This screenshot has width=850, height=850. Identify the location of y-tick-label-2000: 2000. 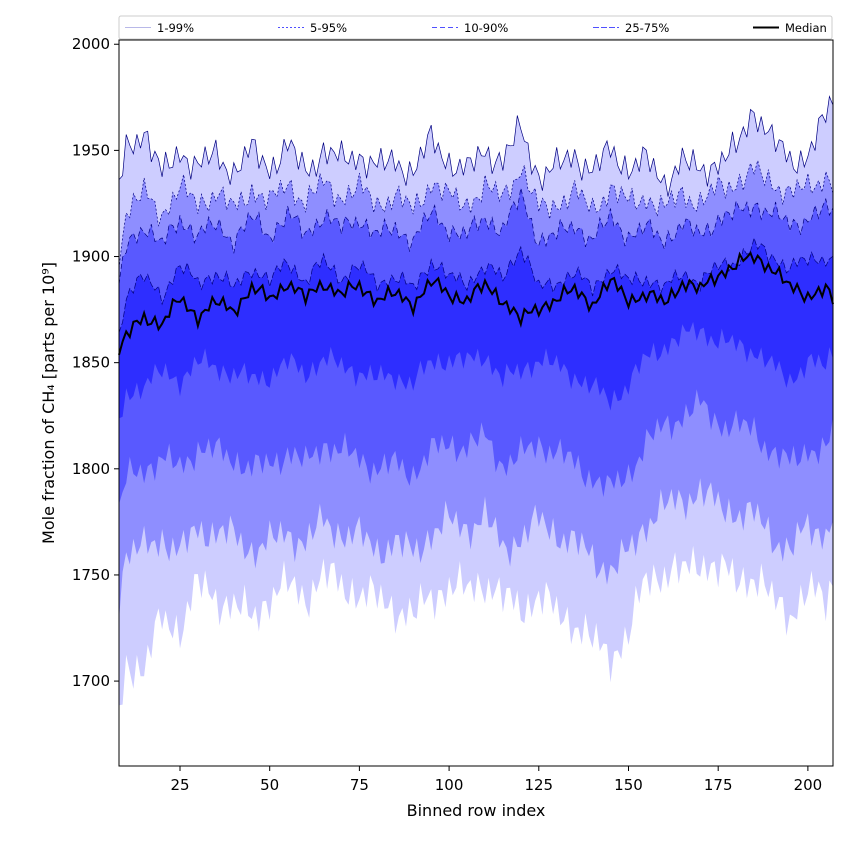
(91, 44).